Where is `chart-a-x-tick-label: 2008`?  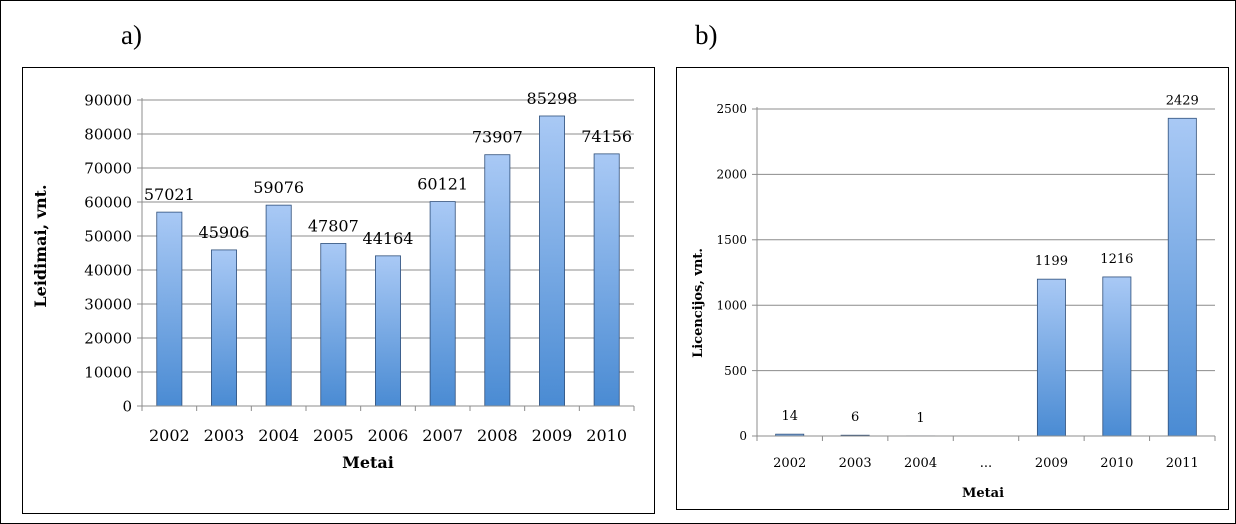
chart-a-x-tick-label: 2008 is located at coordinates (497, 435).